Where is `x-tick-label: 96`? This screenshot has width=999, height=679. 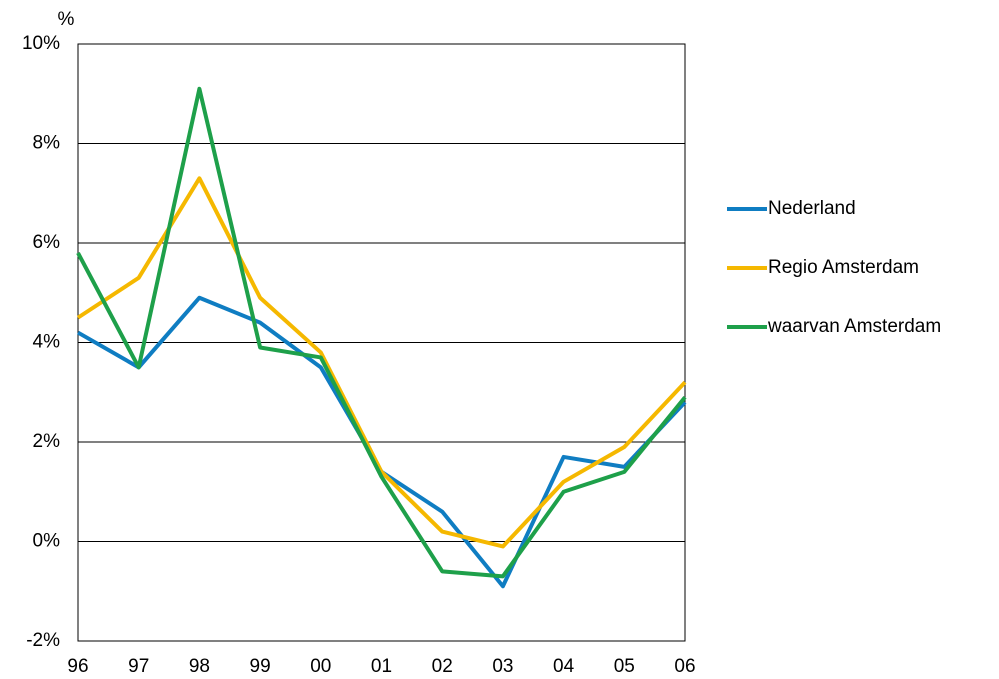 x-tick-label: 96 is located at coordinates (77, 666).